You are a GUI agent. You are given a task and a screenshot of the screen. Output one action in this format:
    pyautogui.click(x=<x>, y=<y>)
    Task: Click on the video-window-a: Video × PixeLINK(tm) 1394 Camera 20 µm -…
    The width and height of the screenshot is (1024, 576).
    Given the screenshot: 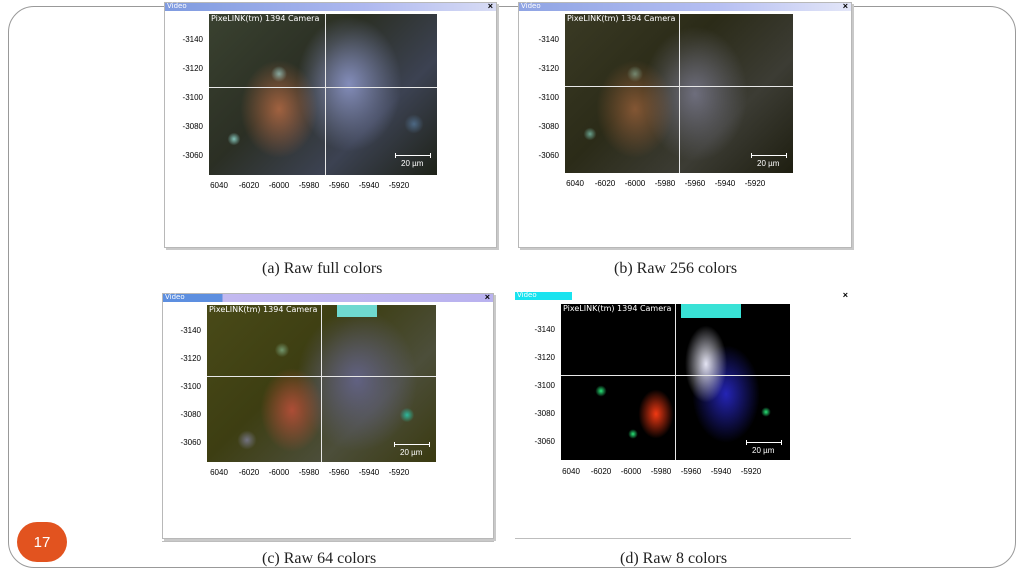 What is the action you would take?
    pyautogui.click(x=330, y=124)
    